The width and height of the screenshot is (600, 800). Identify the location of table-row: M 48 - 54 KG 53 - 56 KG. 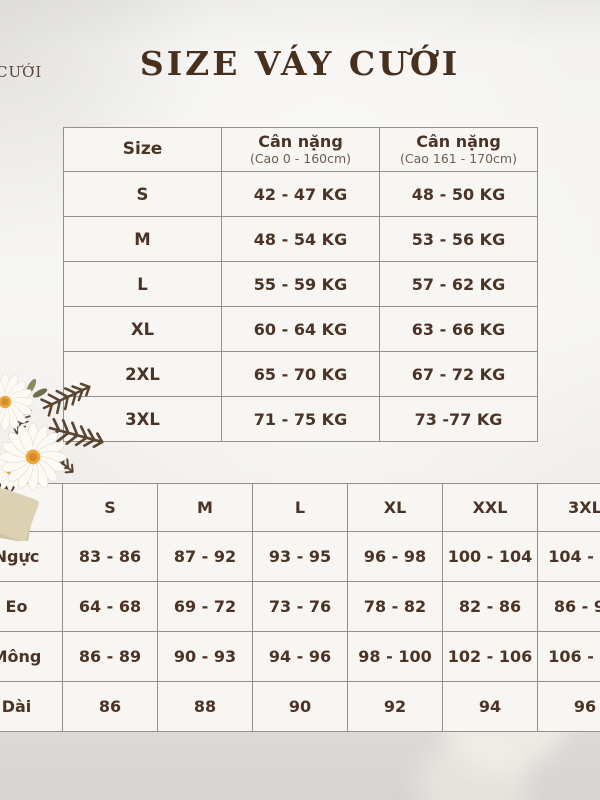
(300, 239).